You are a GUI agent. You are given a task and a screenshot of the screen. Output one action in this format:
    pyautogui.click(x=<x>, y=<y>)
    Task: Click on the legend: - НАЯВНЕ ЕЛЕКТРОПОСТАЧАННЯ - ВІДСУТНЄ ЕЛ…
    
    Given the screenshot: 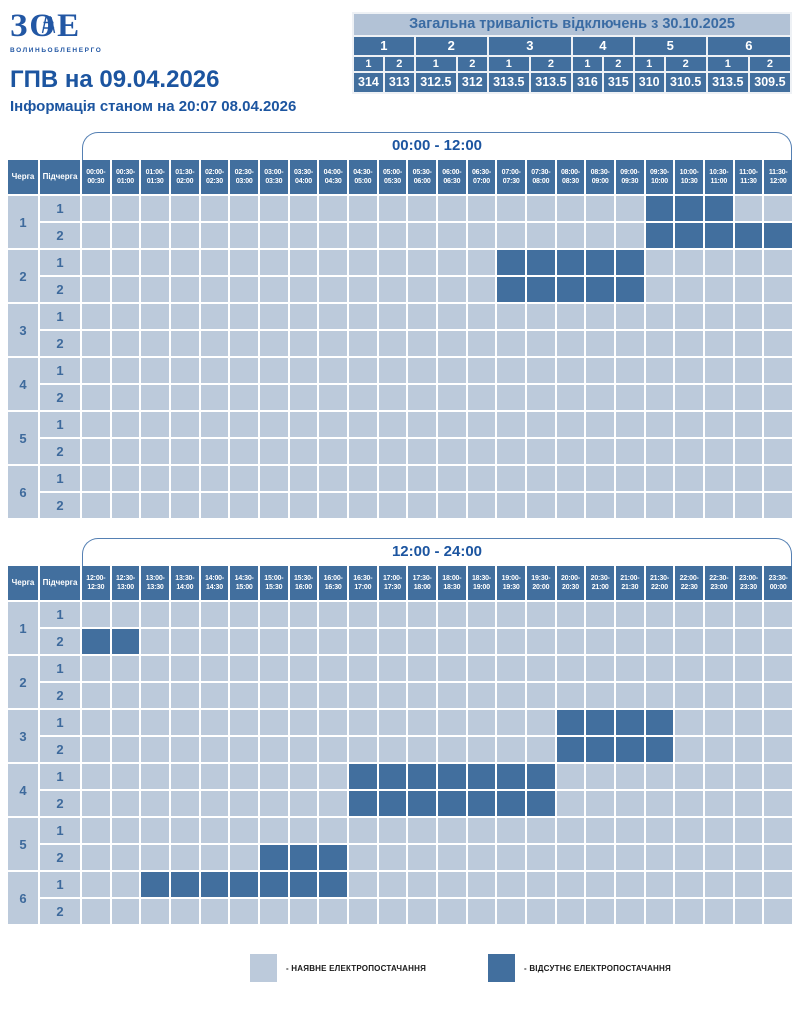 What is the action you would take?
    pyautogui.click(x=521, y=968)
    